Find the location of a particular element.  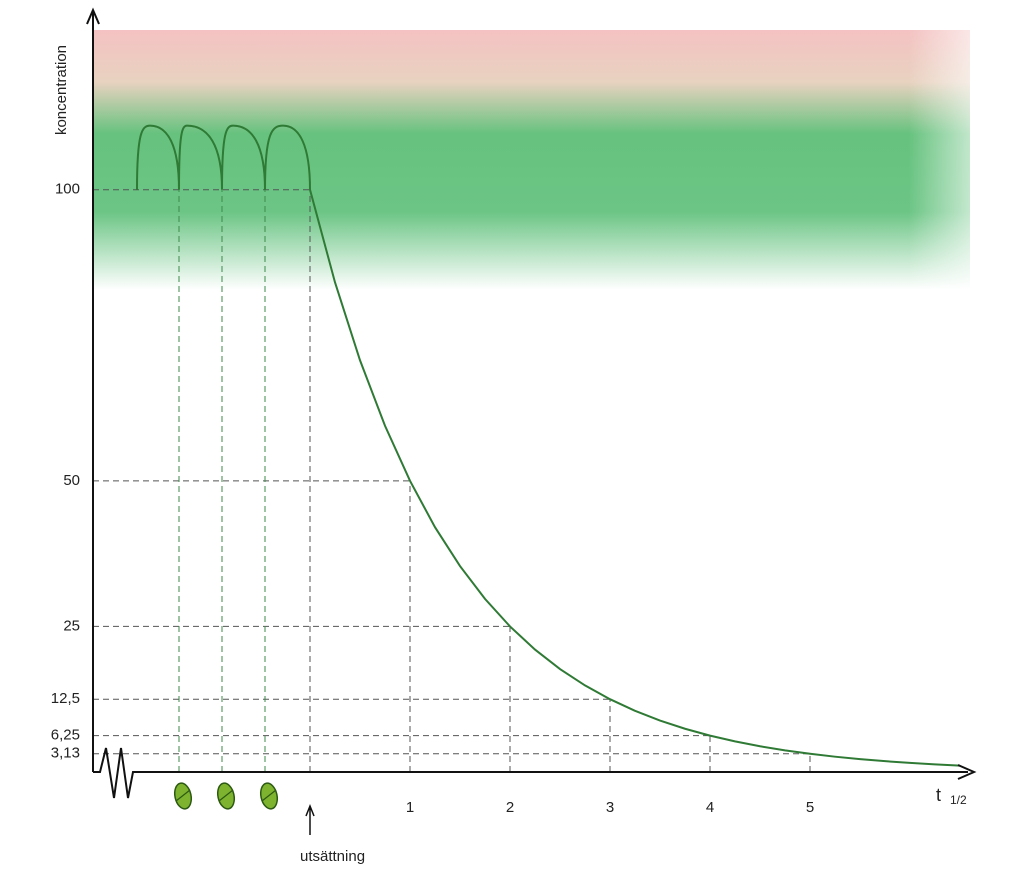

y-tick-label: 3,13 is located at coordinates (65, 753).